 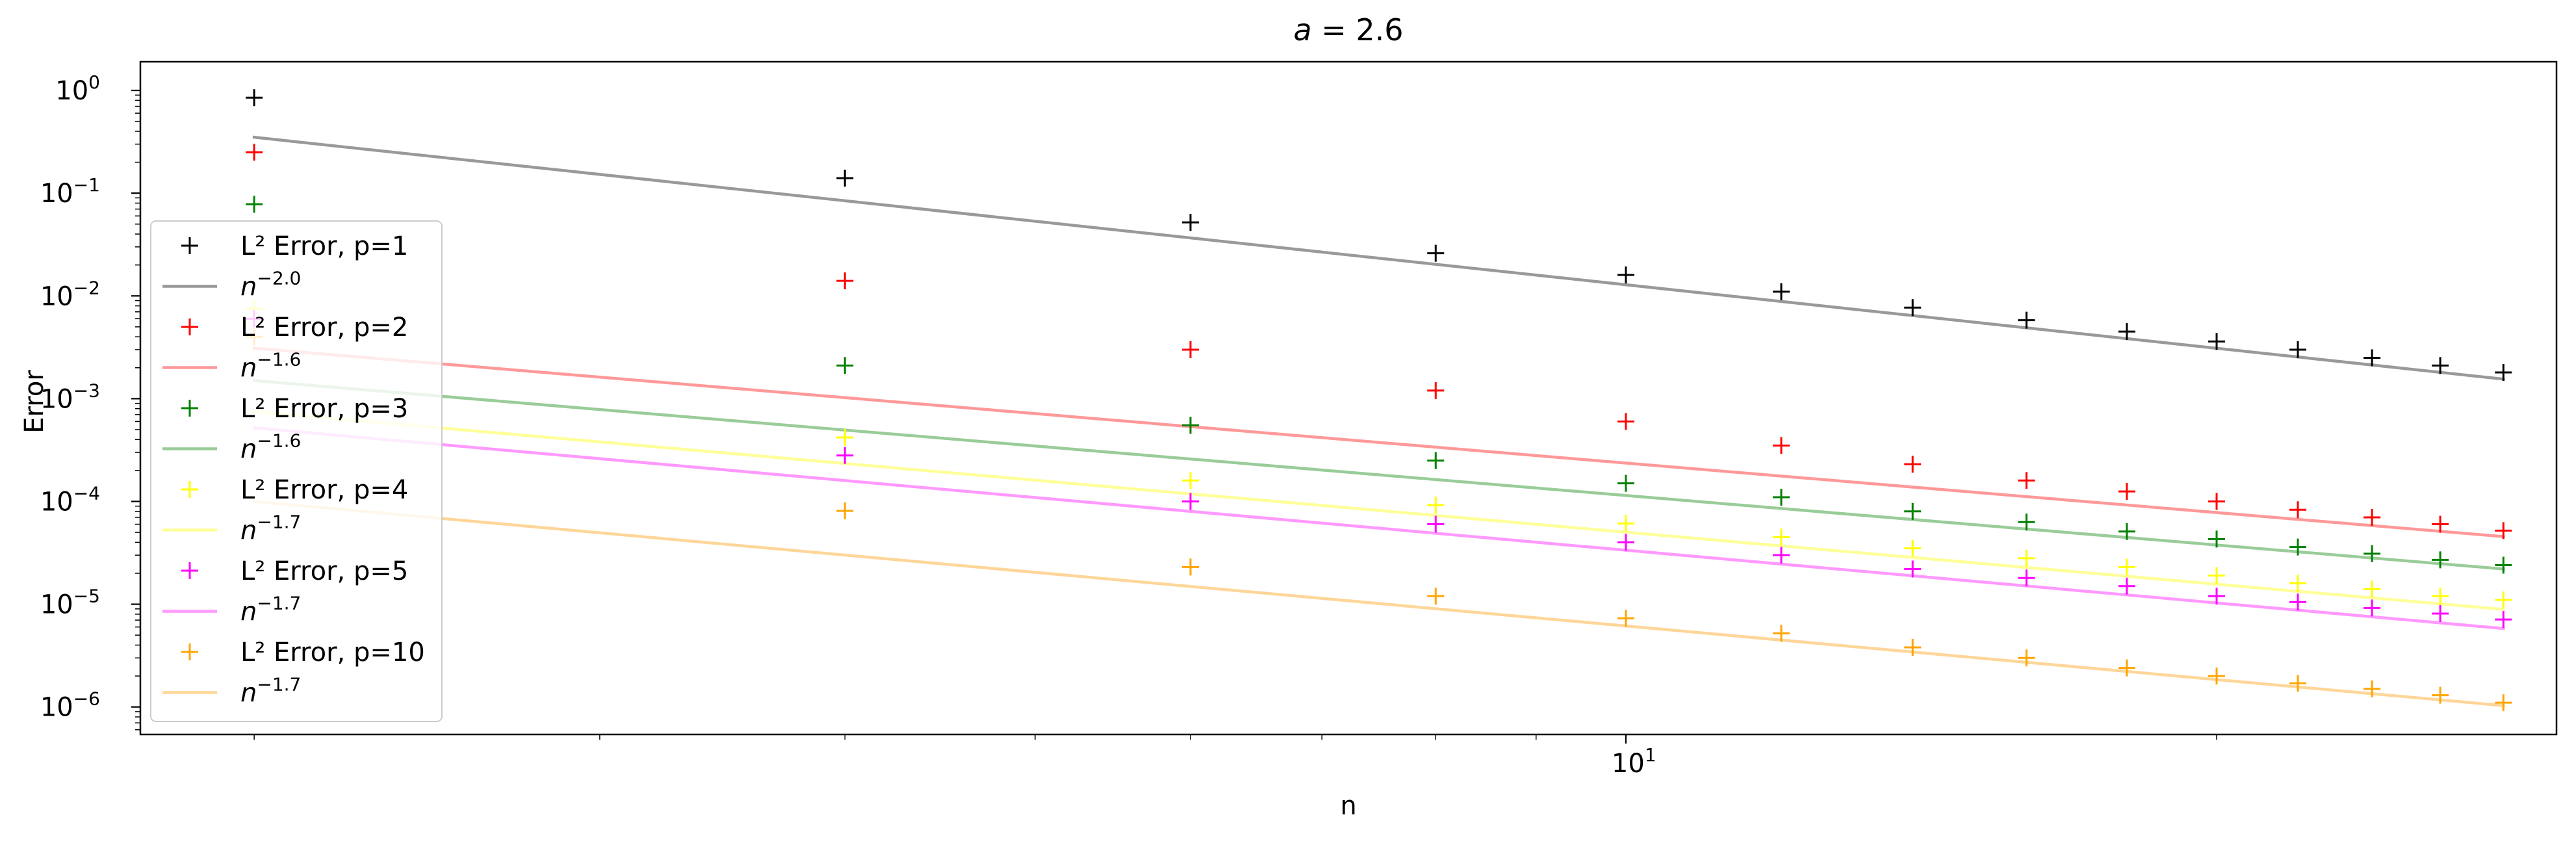 I want to click on x-axis-label: n, so click(x=1348, y=806).